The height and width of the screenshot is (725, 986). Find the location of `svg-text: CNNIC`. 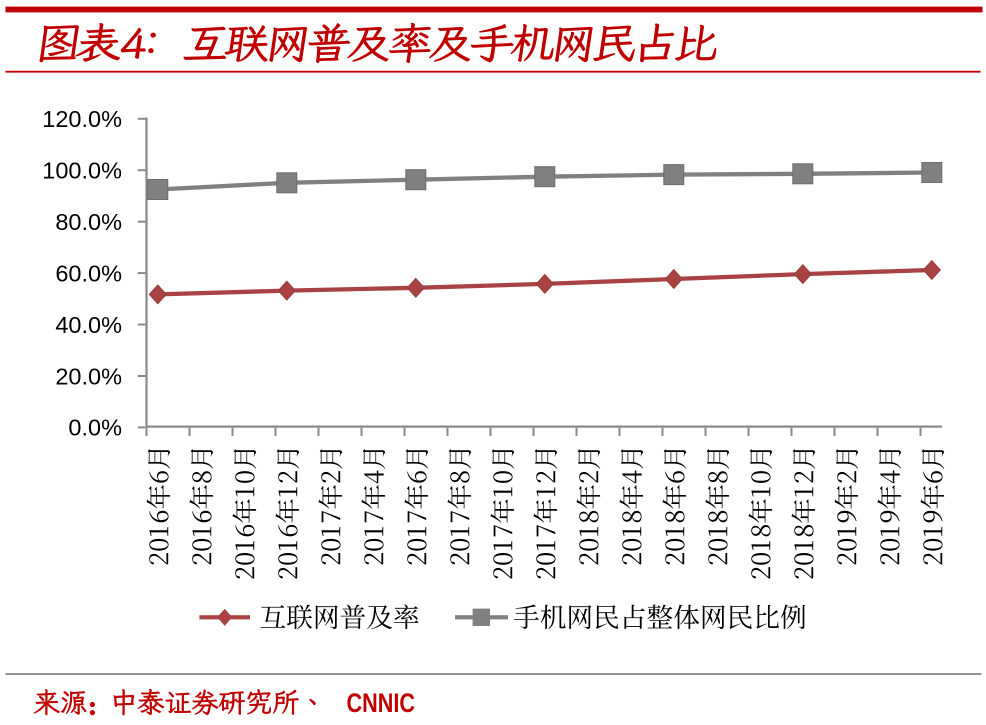

svg-text: CNNIC is located at coordinates (381, 703).